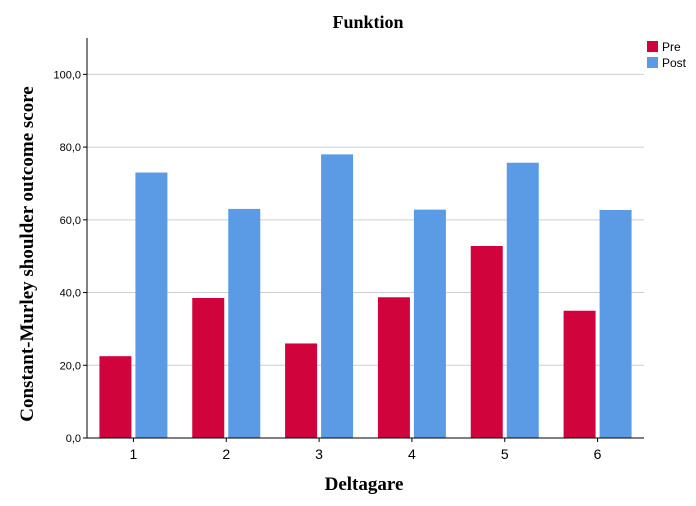 This screenshot has width=696, height=506. Describe the element at coordinates (367, 22) in the screenshot. I see `chart-title: Funktion` at that location.